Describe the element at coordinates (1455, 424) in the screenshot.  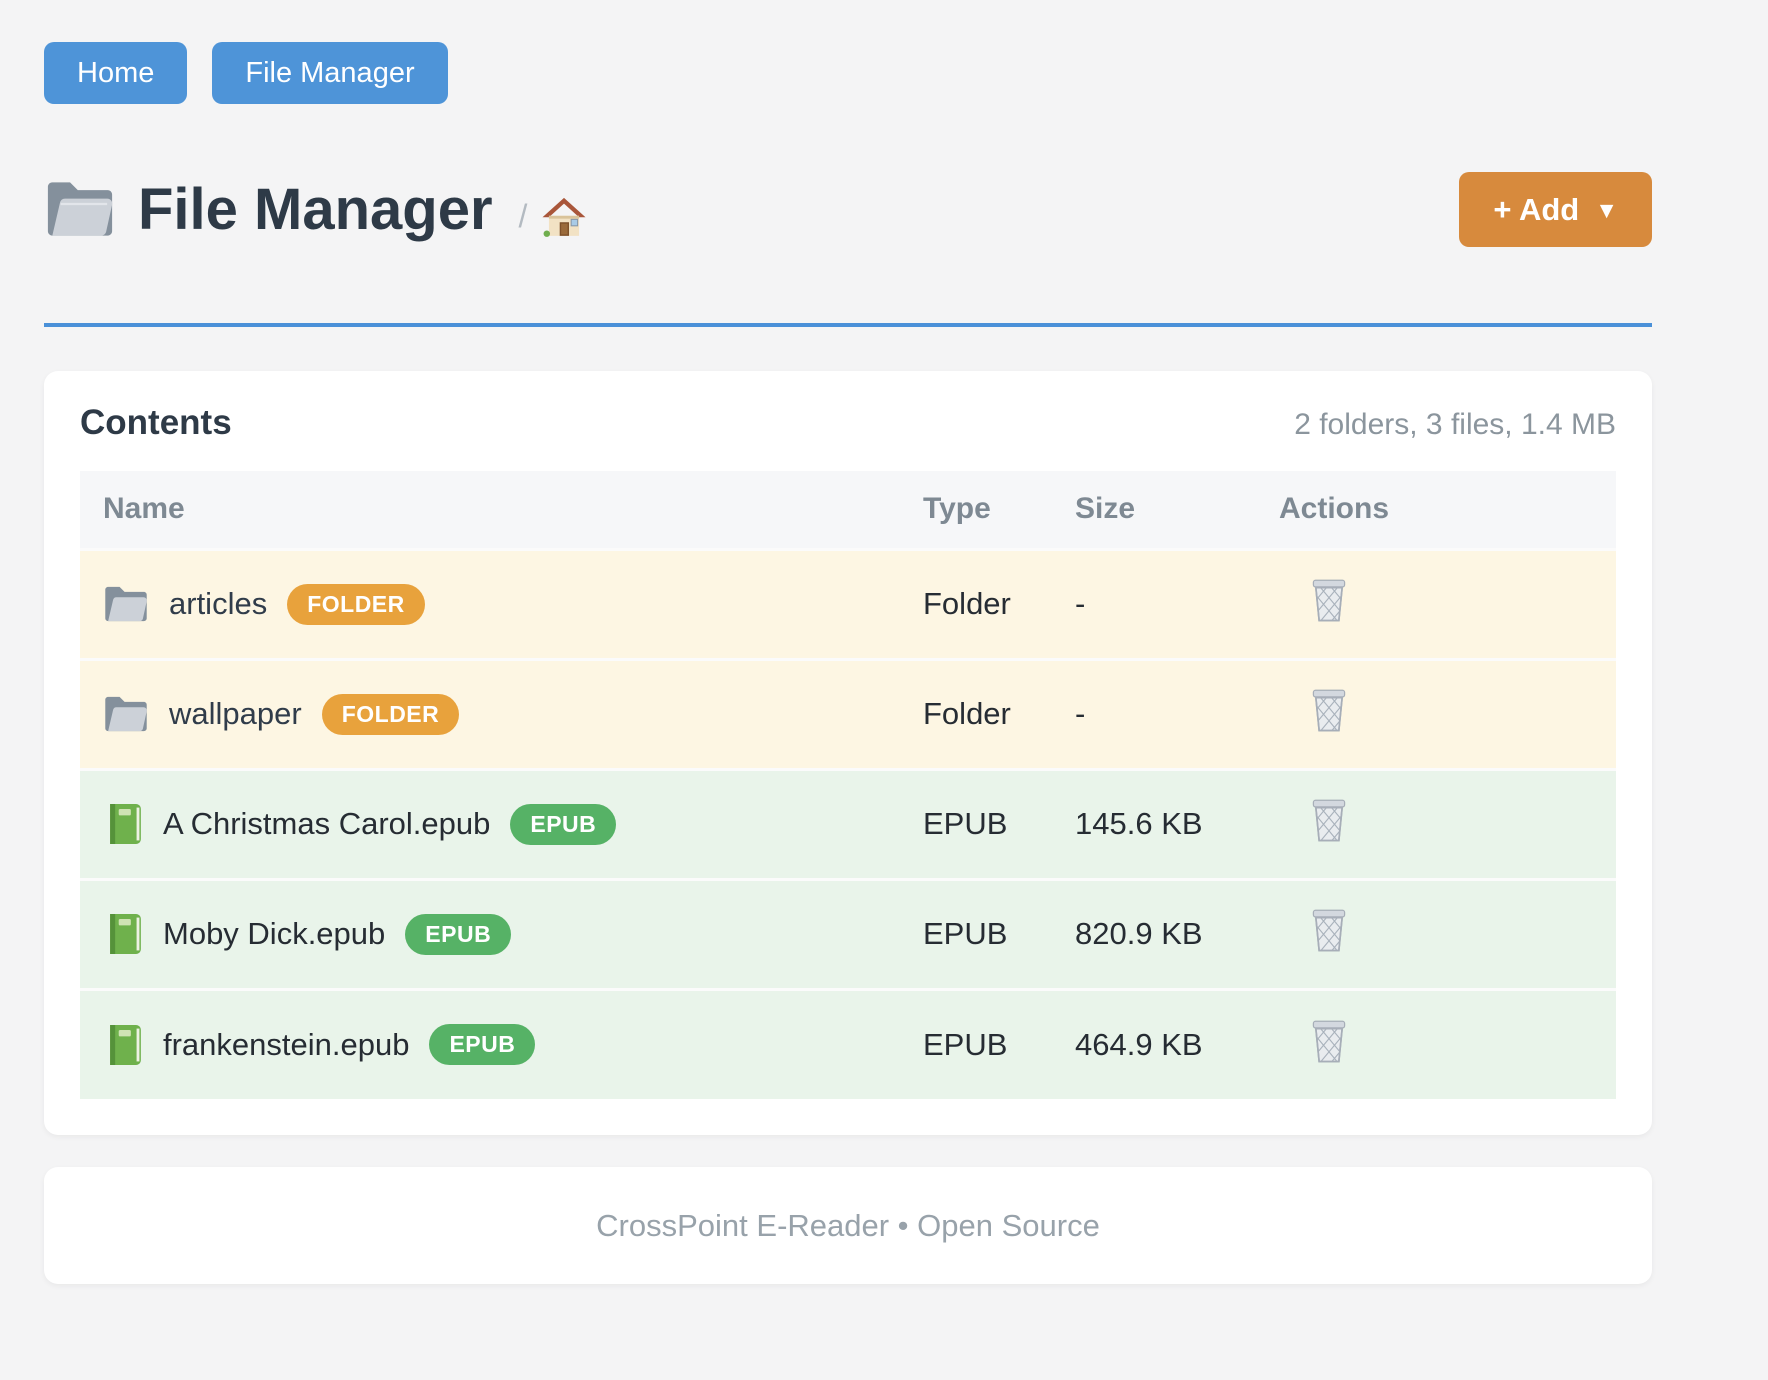
I see `contents-summary: 2 folders, 3 files, 1.4 MB` at that location.